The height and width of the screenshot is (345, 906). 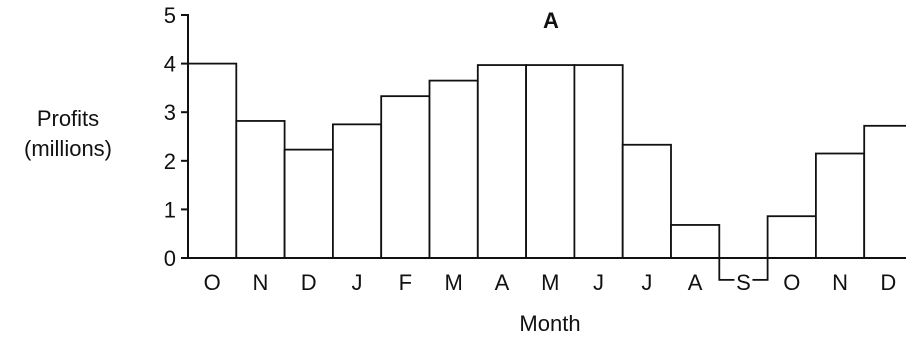 I want to click on y-tick-label: 2, so click(x=170, y=161).